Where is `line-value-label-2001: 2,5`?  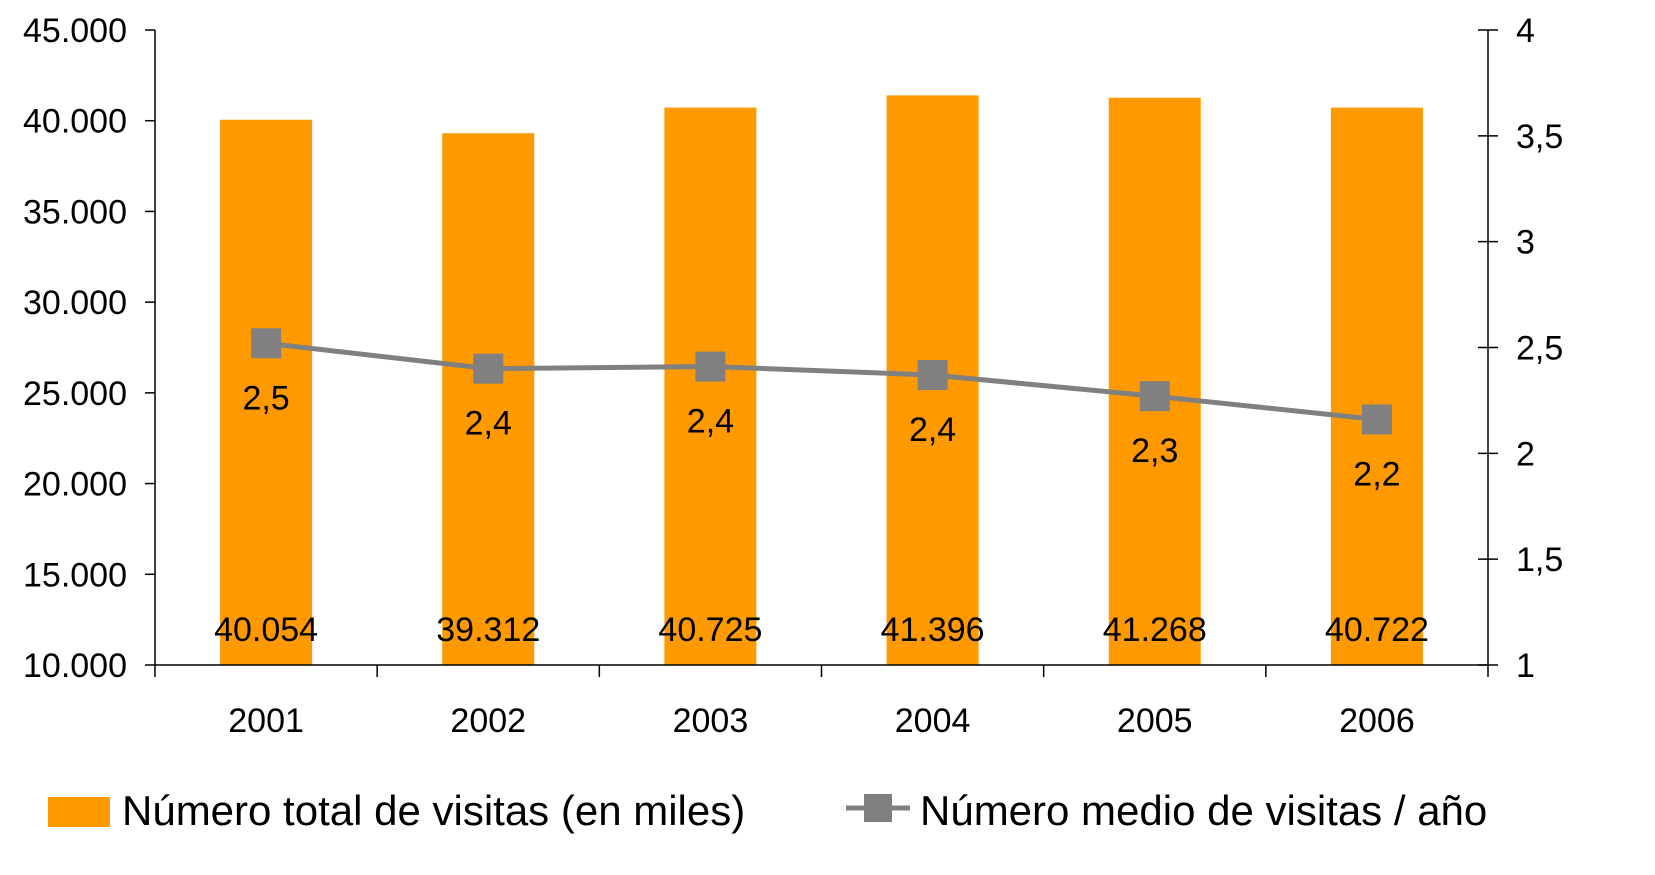 line-value-label-2001: 2,5 is located at coordinates (265, 398).